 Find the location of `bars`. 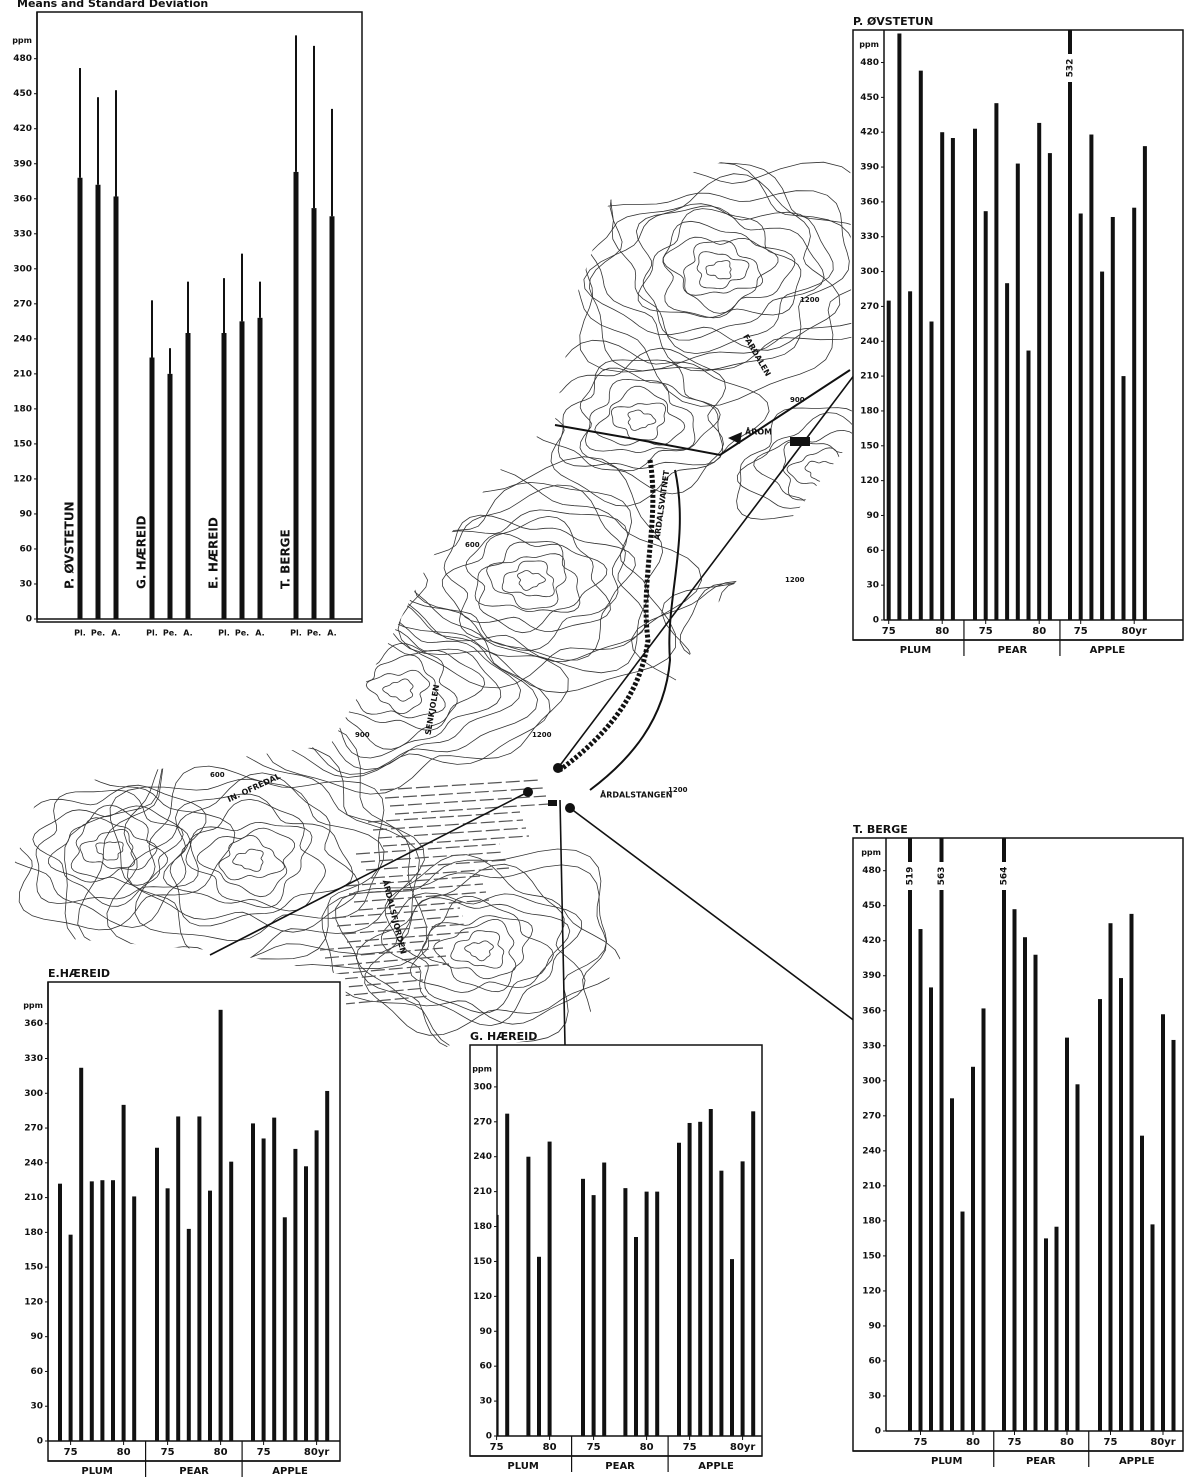

bars is located at coordinates (194, 1225).